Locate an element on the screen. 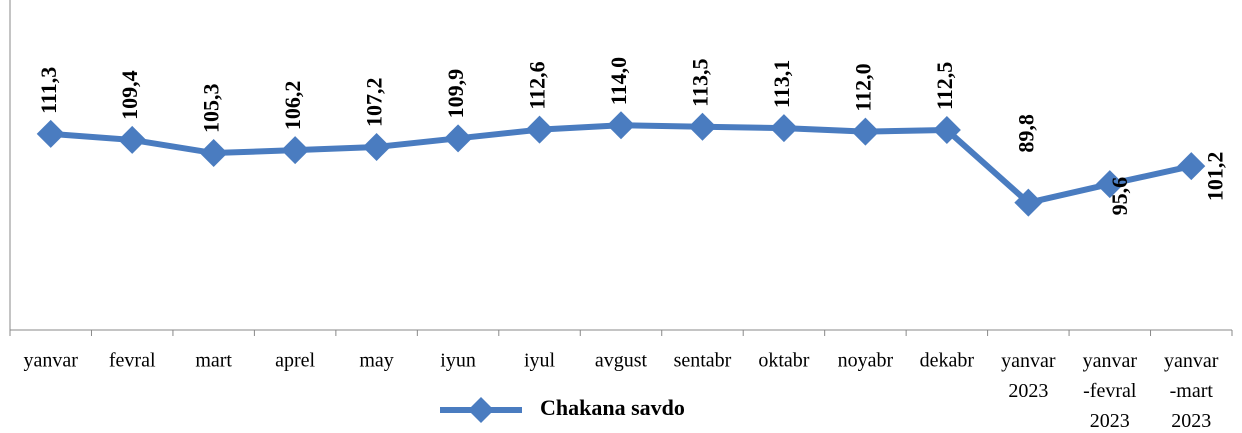 The height and width of the screenshot is (433, 1242). x-tick-label: yanvar 2023 is located at coordinates (1028, 376).